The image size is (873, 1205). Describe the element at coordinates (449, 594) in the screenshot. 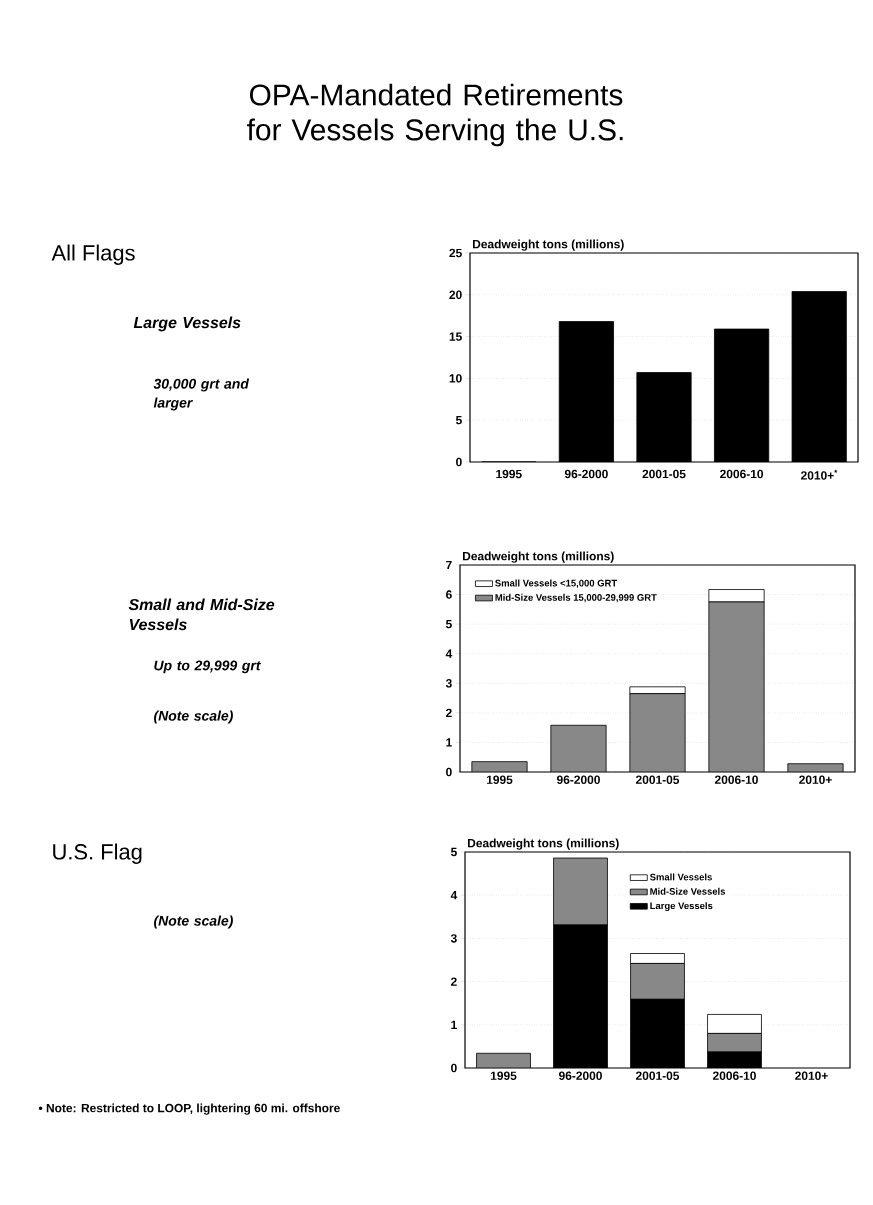

I see `y-tick-label: 6` at that location.